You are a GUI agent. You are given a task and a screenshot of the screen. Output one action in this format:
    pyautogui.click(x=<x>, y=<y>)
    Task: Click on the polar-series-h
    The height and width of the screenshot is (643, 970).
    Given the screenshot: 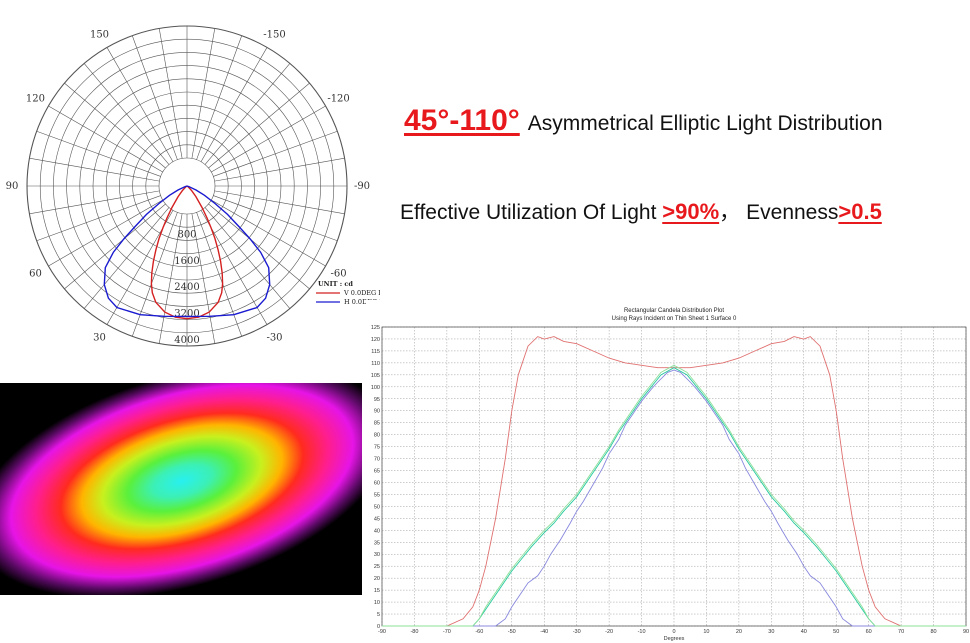 What is the action you would take?
    pyautogui.click(x=187, y=251)
    